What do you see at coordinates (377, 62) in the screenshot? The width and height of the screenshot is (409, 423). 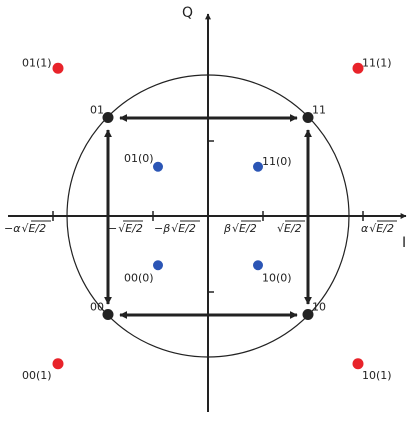 I see `outer-point-label-11-1: 11(1)` at bounding box center [377, 62].